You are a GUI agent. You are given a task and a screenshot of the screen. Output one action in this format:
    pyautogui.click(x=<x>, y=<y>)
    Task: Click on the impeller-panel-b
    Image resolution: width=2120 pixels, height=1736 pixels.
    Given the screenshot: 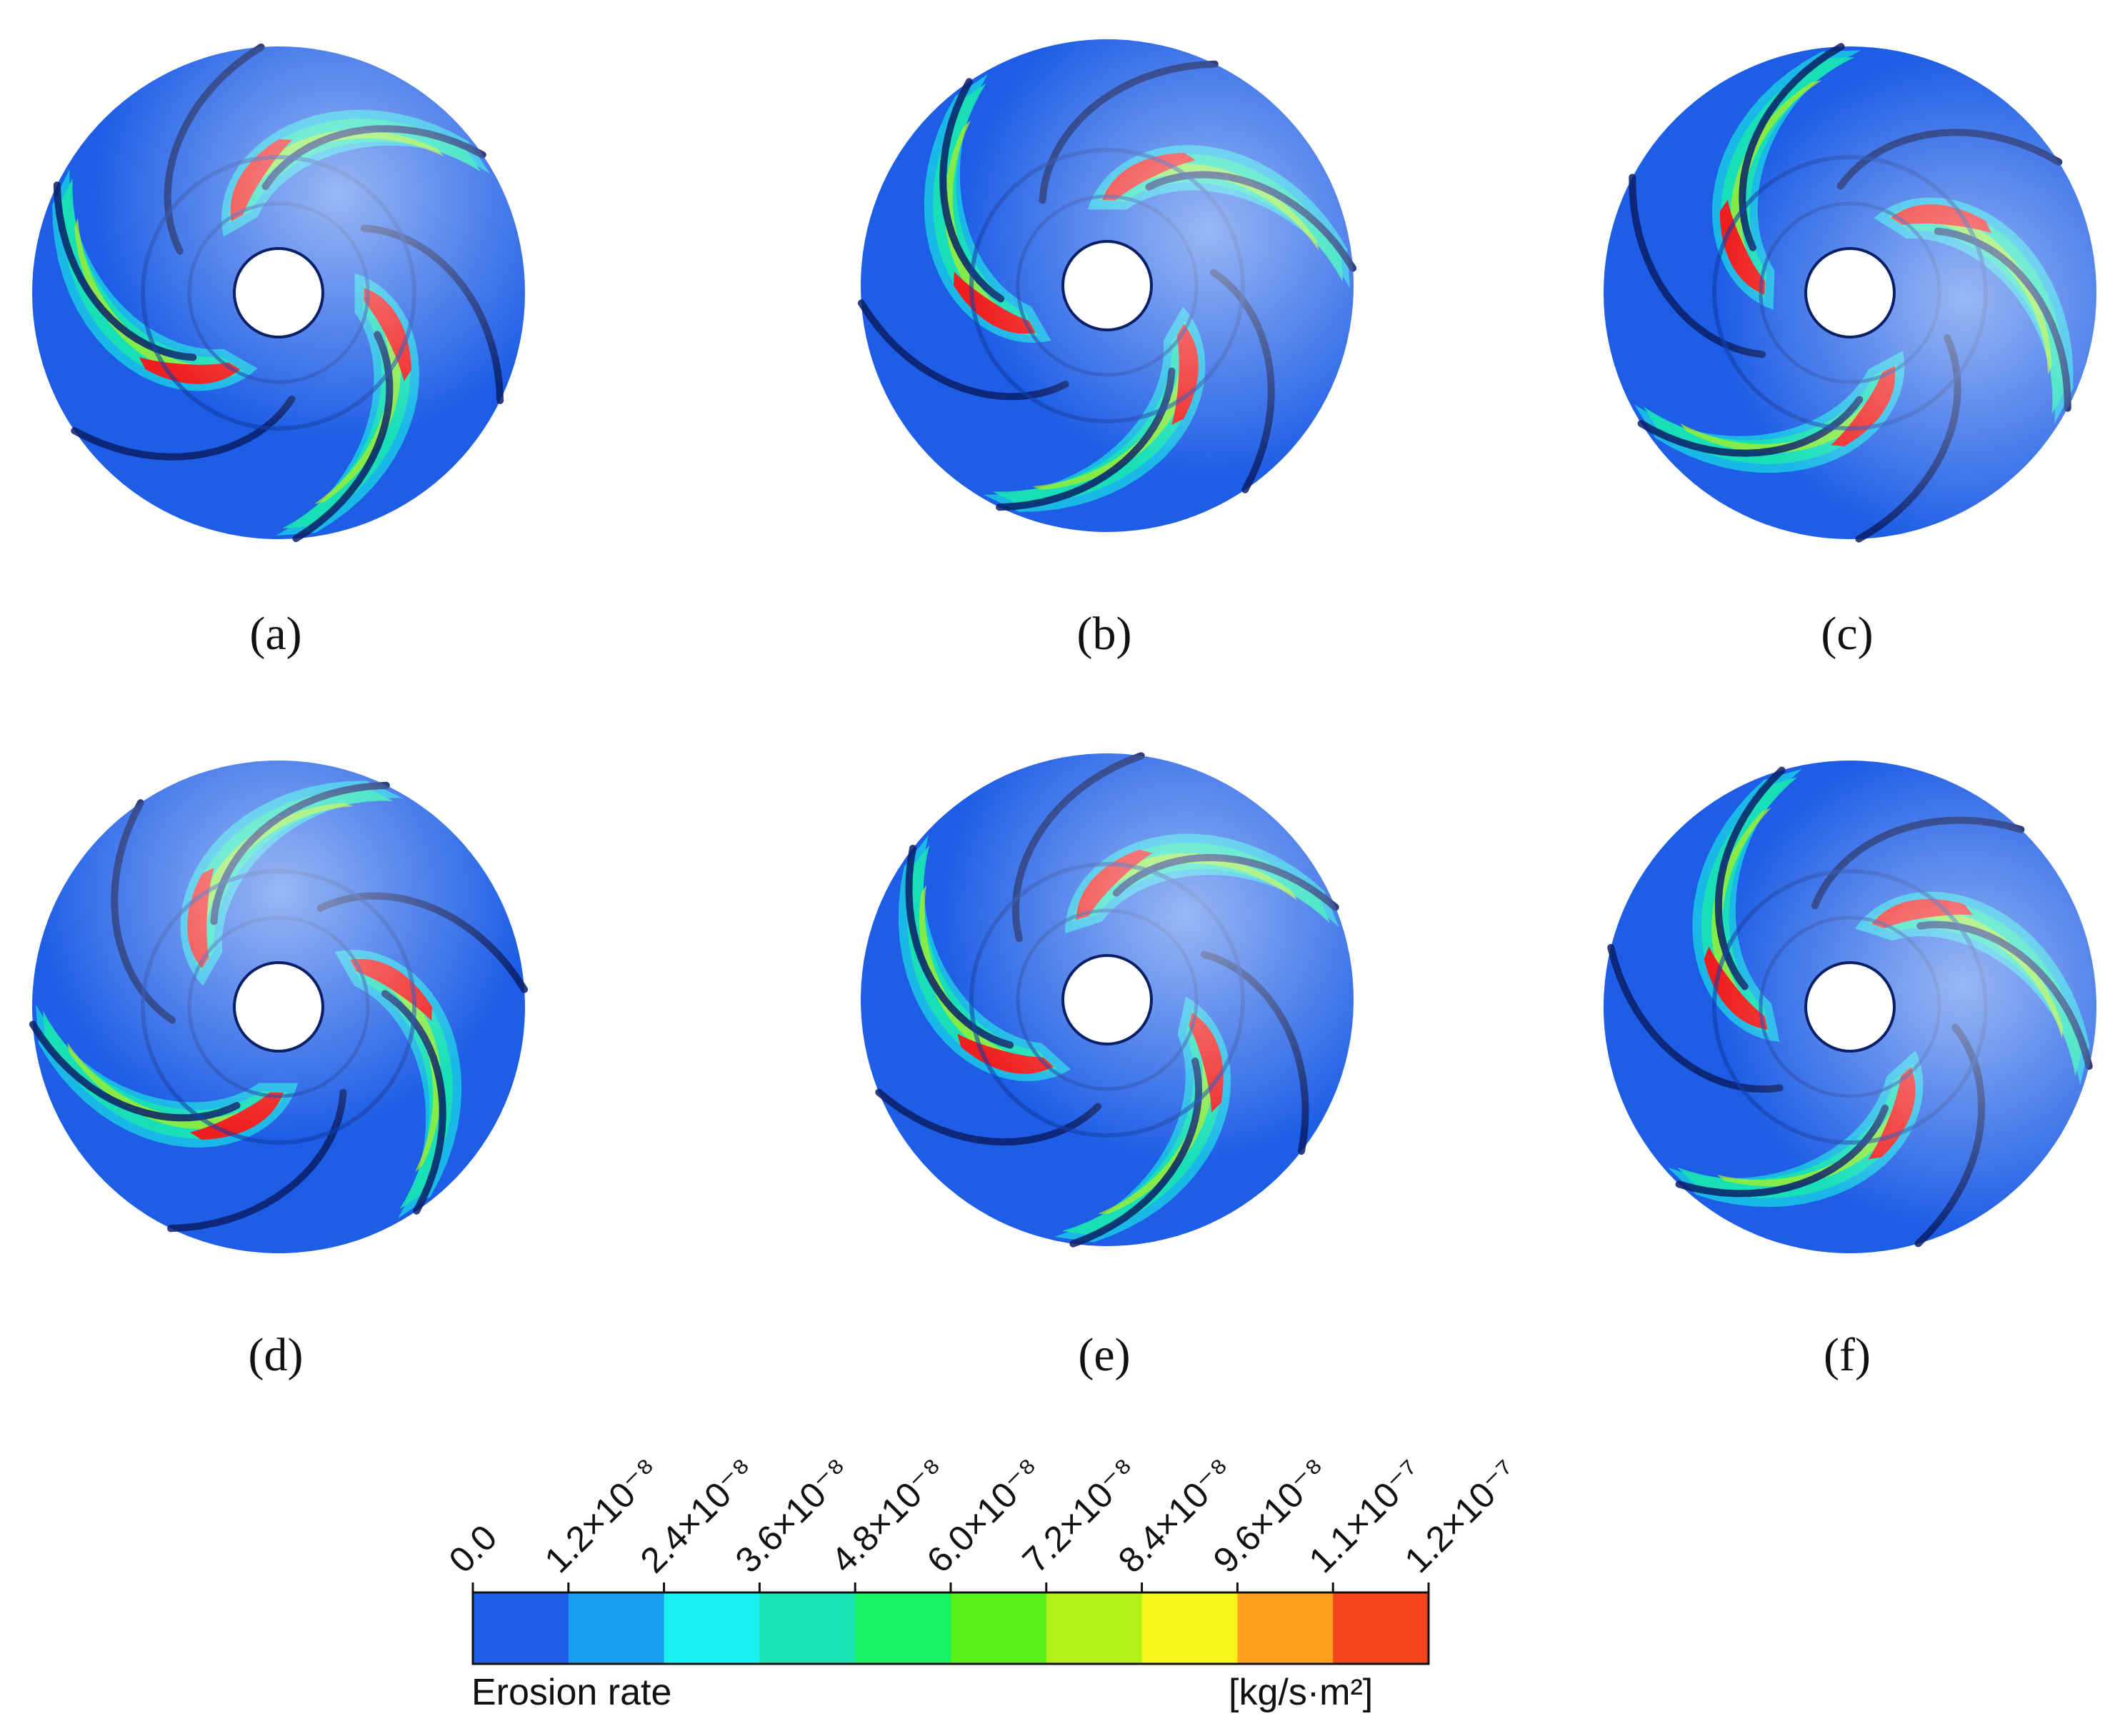 What is the action you would take?
    pyautogui.click(x=1107, y=286)
    